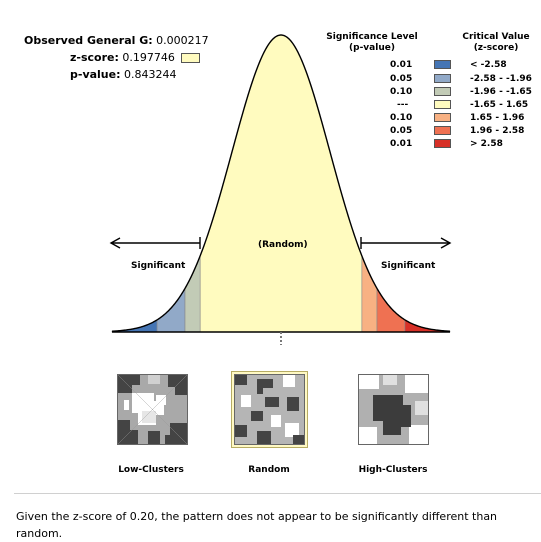  What do you see at coordinates (372, 48) in the screenshot?
I see `significance-header-line2: (p-value)` at bounding box center [372, 48].